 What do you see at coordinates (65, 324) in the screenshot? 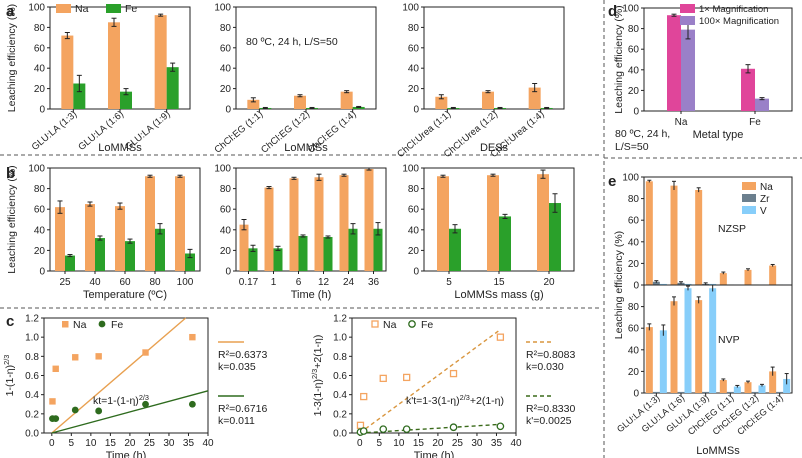
I see `c1-legend-swatch-Na` at bounding box center [65, 324].